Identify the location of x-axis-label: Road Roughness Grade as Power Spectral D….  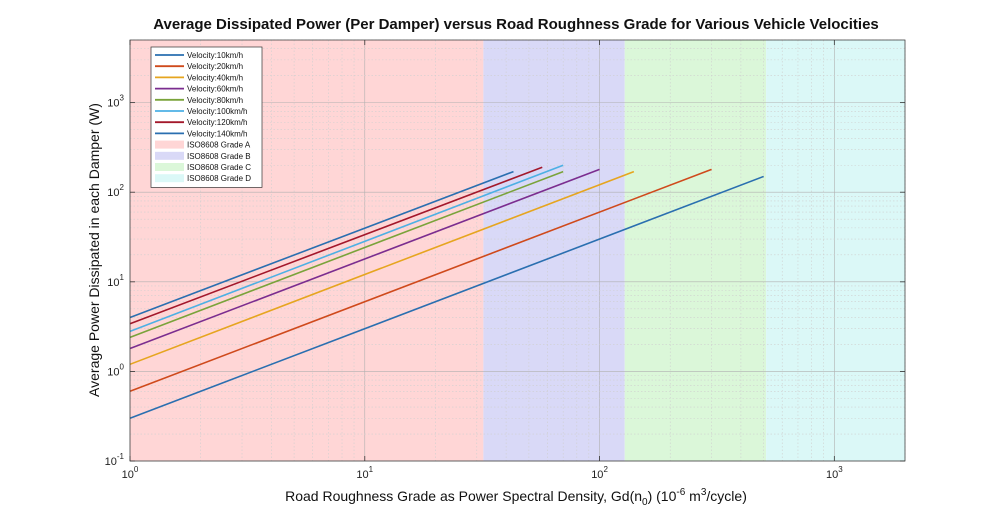
(516, 497).